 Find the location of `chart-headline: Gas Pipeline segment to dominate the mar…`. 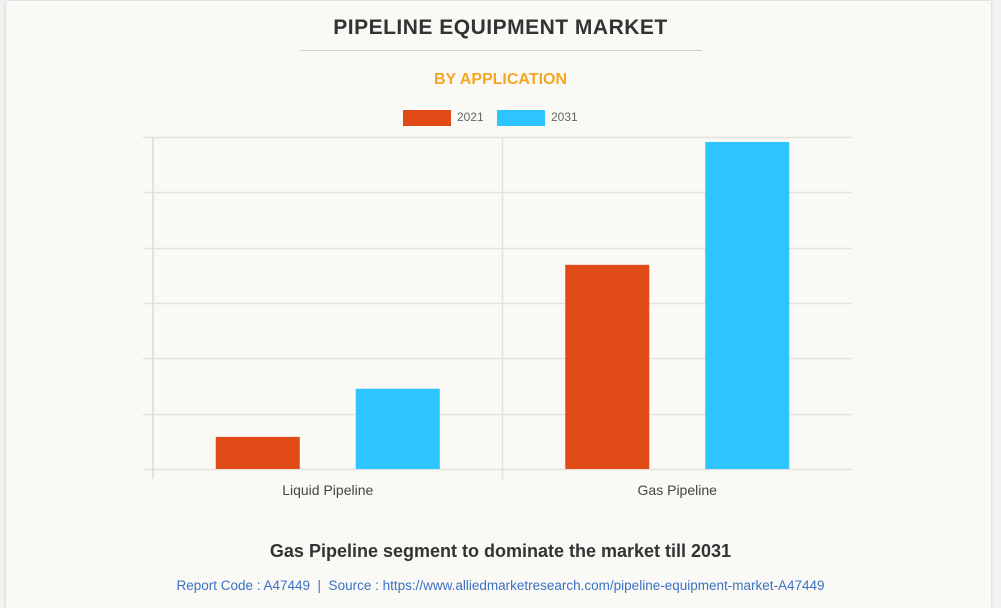

chart-headline: Gas Pipeline segment to dominate the mar… is located at coordinates (500, 551).